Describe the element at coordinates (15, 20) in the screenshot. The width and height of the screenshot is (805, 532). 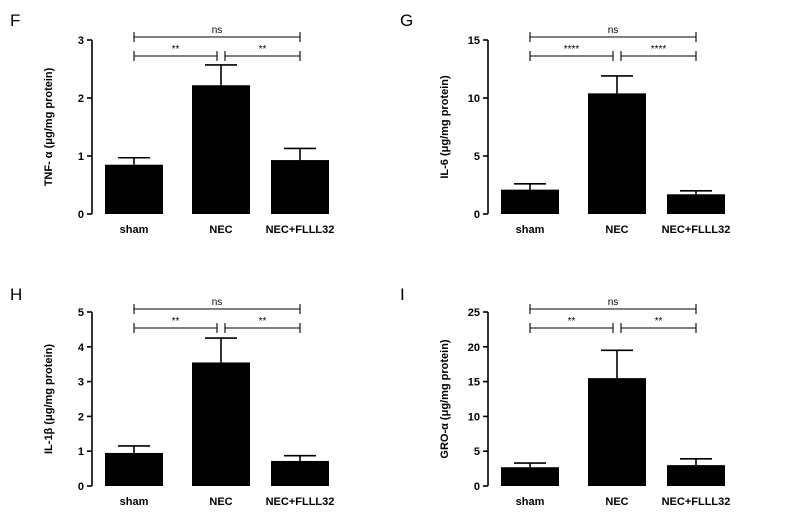
I see `panel-letter: F` at that location.